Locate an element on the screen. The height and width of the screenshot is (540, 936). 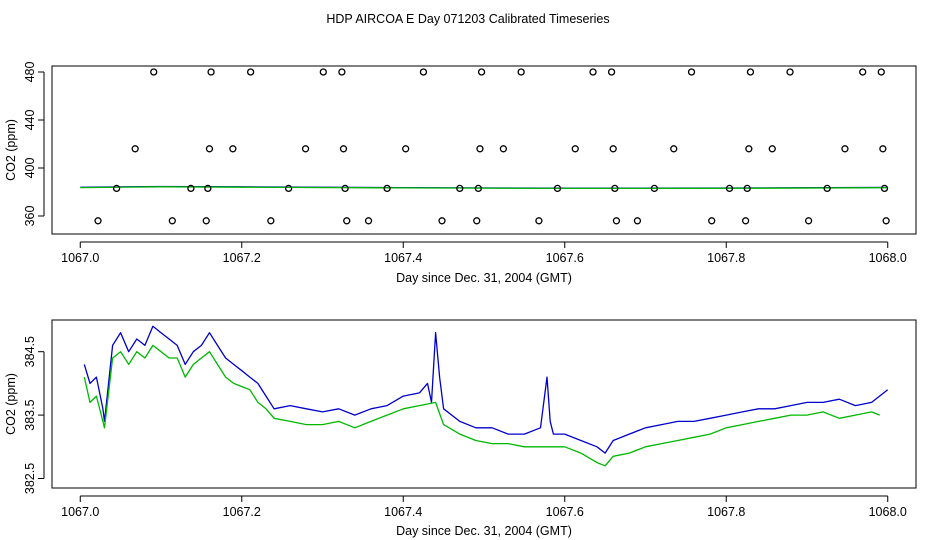
bottom-y-tick-label: 384.5 is located at coordinates (30, 351).